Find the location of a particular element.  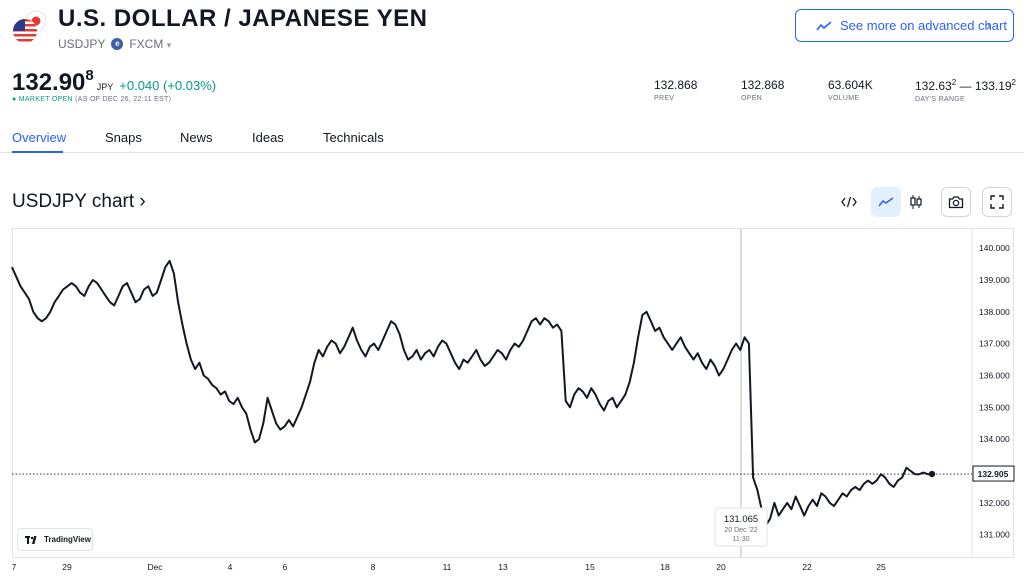

x-tick-label: 11 is located at coordinates (447, 567).